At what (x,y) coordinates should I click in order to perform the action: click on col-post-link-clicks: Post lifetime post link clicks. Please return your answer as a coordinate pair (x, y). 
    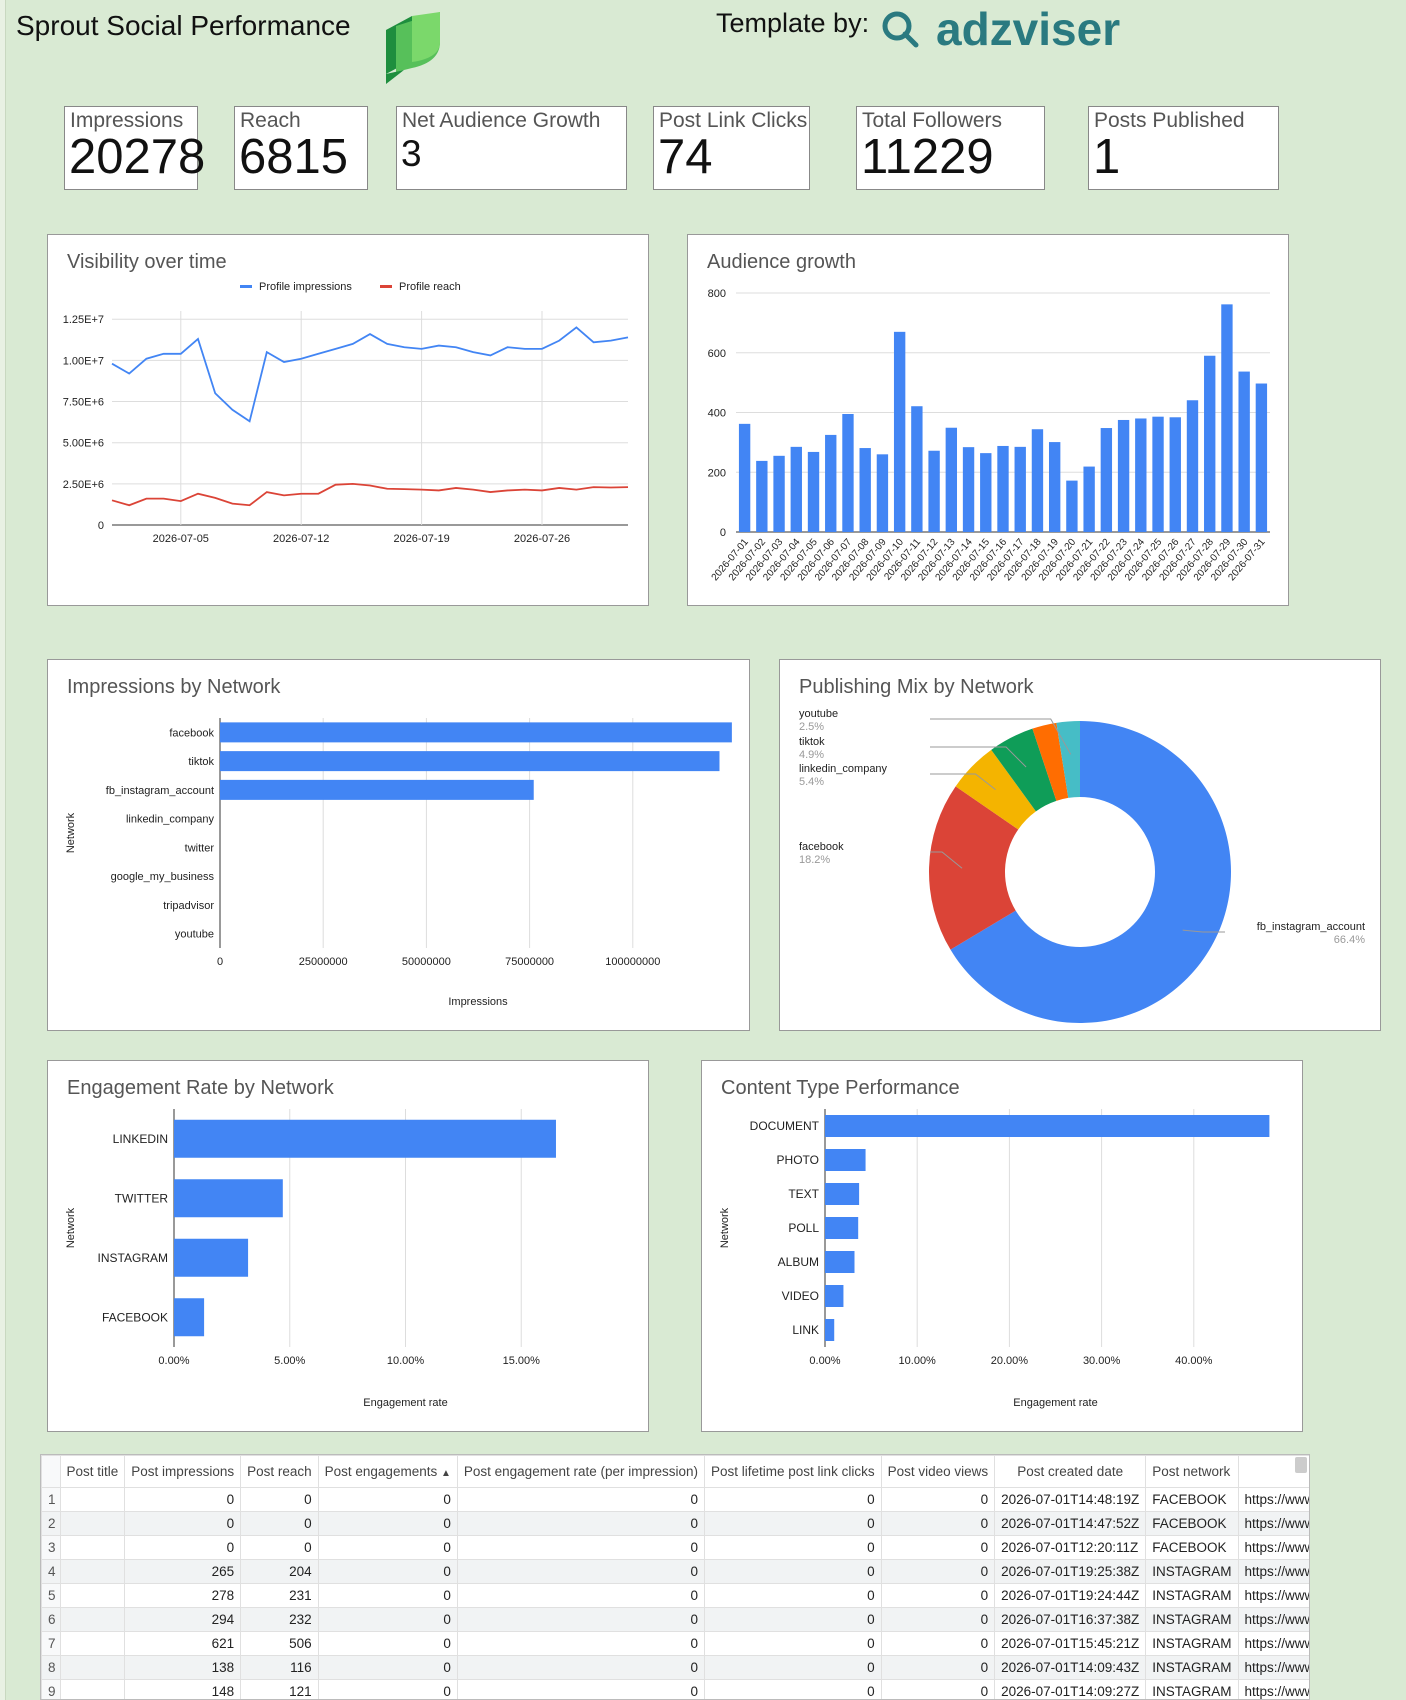
    Looking at the image, I should click on (793, 1471).